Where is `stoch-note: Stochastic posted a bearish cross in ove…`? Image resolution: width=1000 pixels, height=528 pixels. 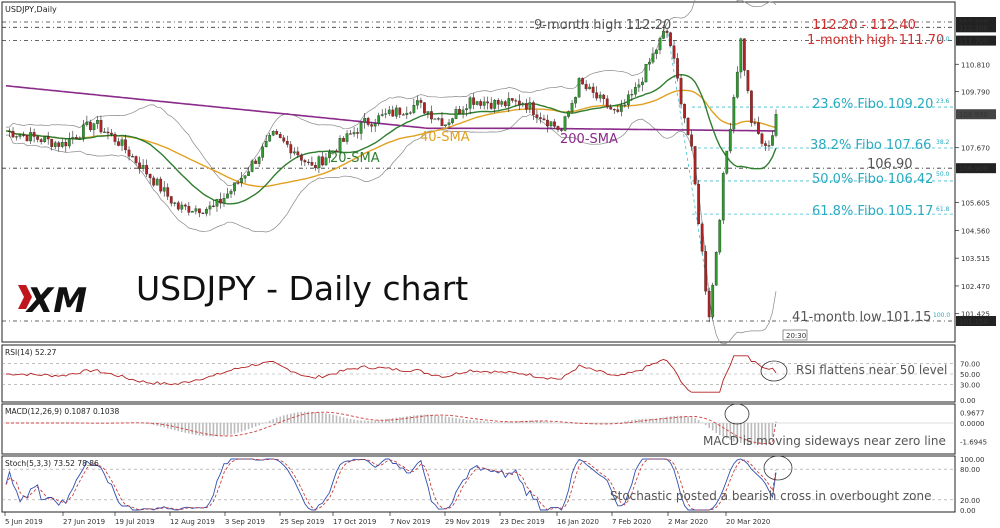
stoch-note: Stochastic posted a bearish cross in ove… is located at coordinates (771, 496).